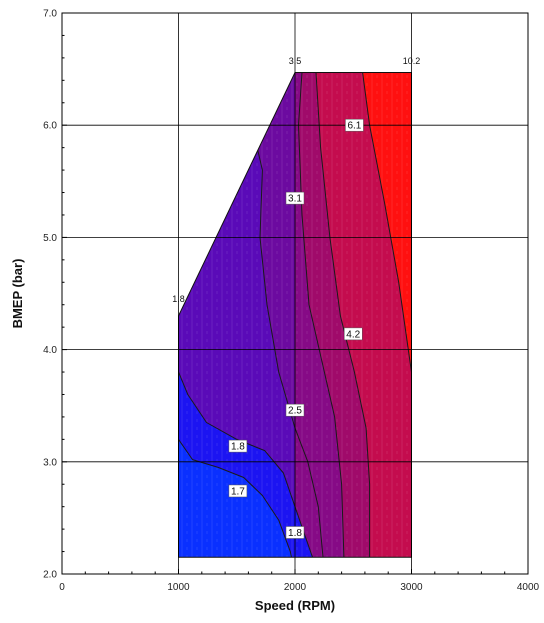  Describe the element at coordinates (295, 61) in the screenshot. I see `corner-value-label: 3.5` at that location.